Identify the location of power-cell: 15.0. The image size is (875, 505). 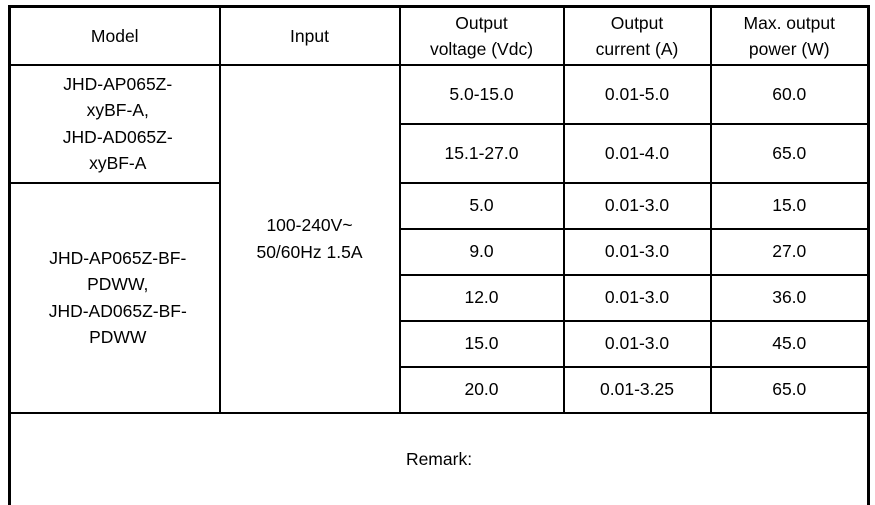
(789, 205).